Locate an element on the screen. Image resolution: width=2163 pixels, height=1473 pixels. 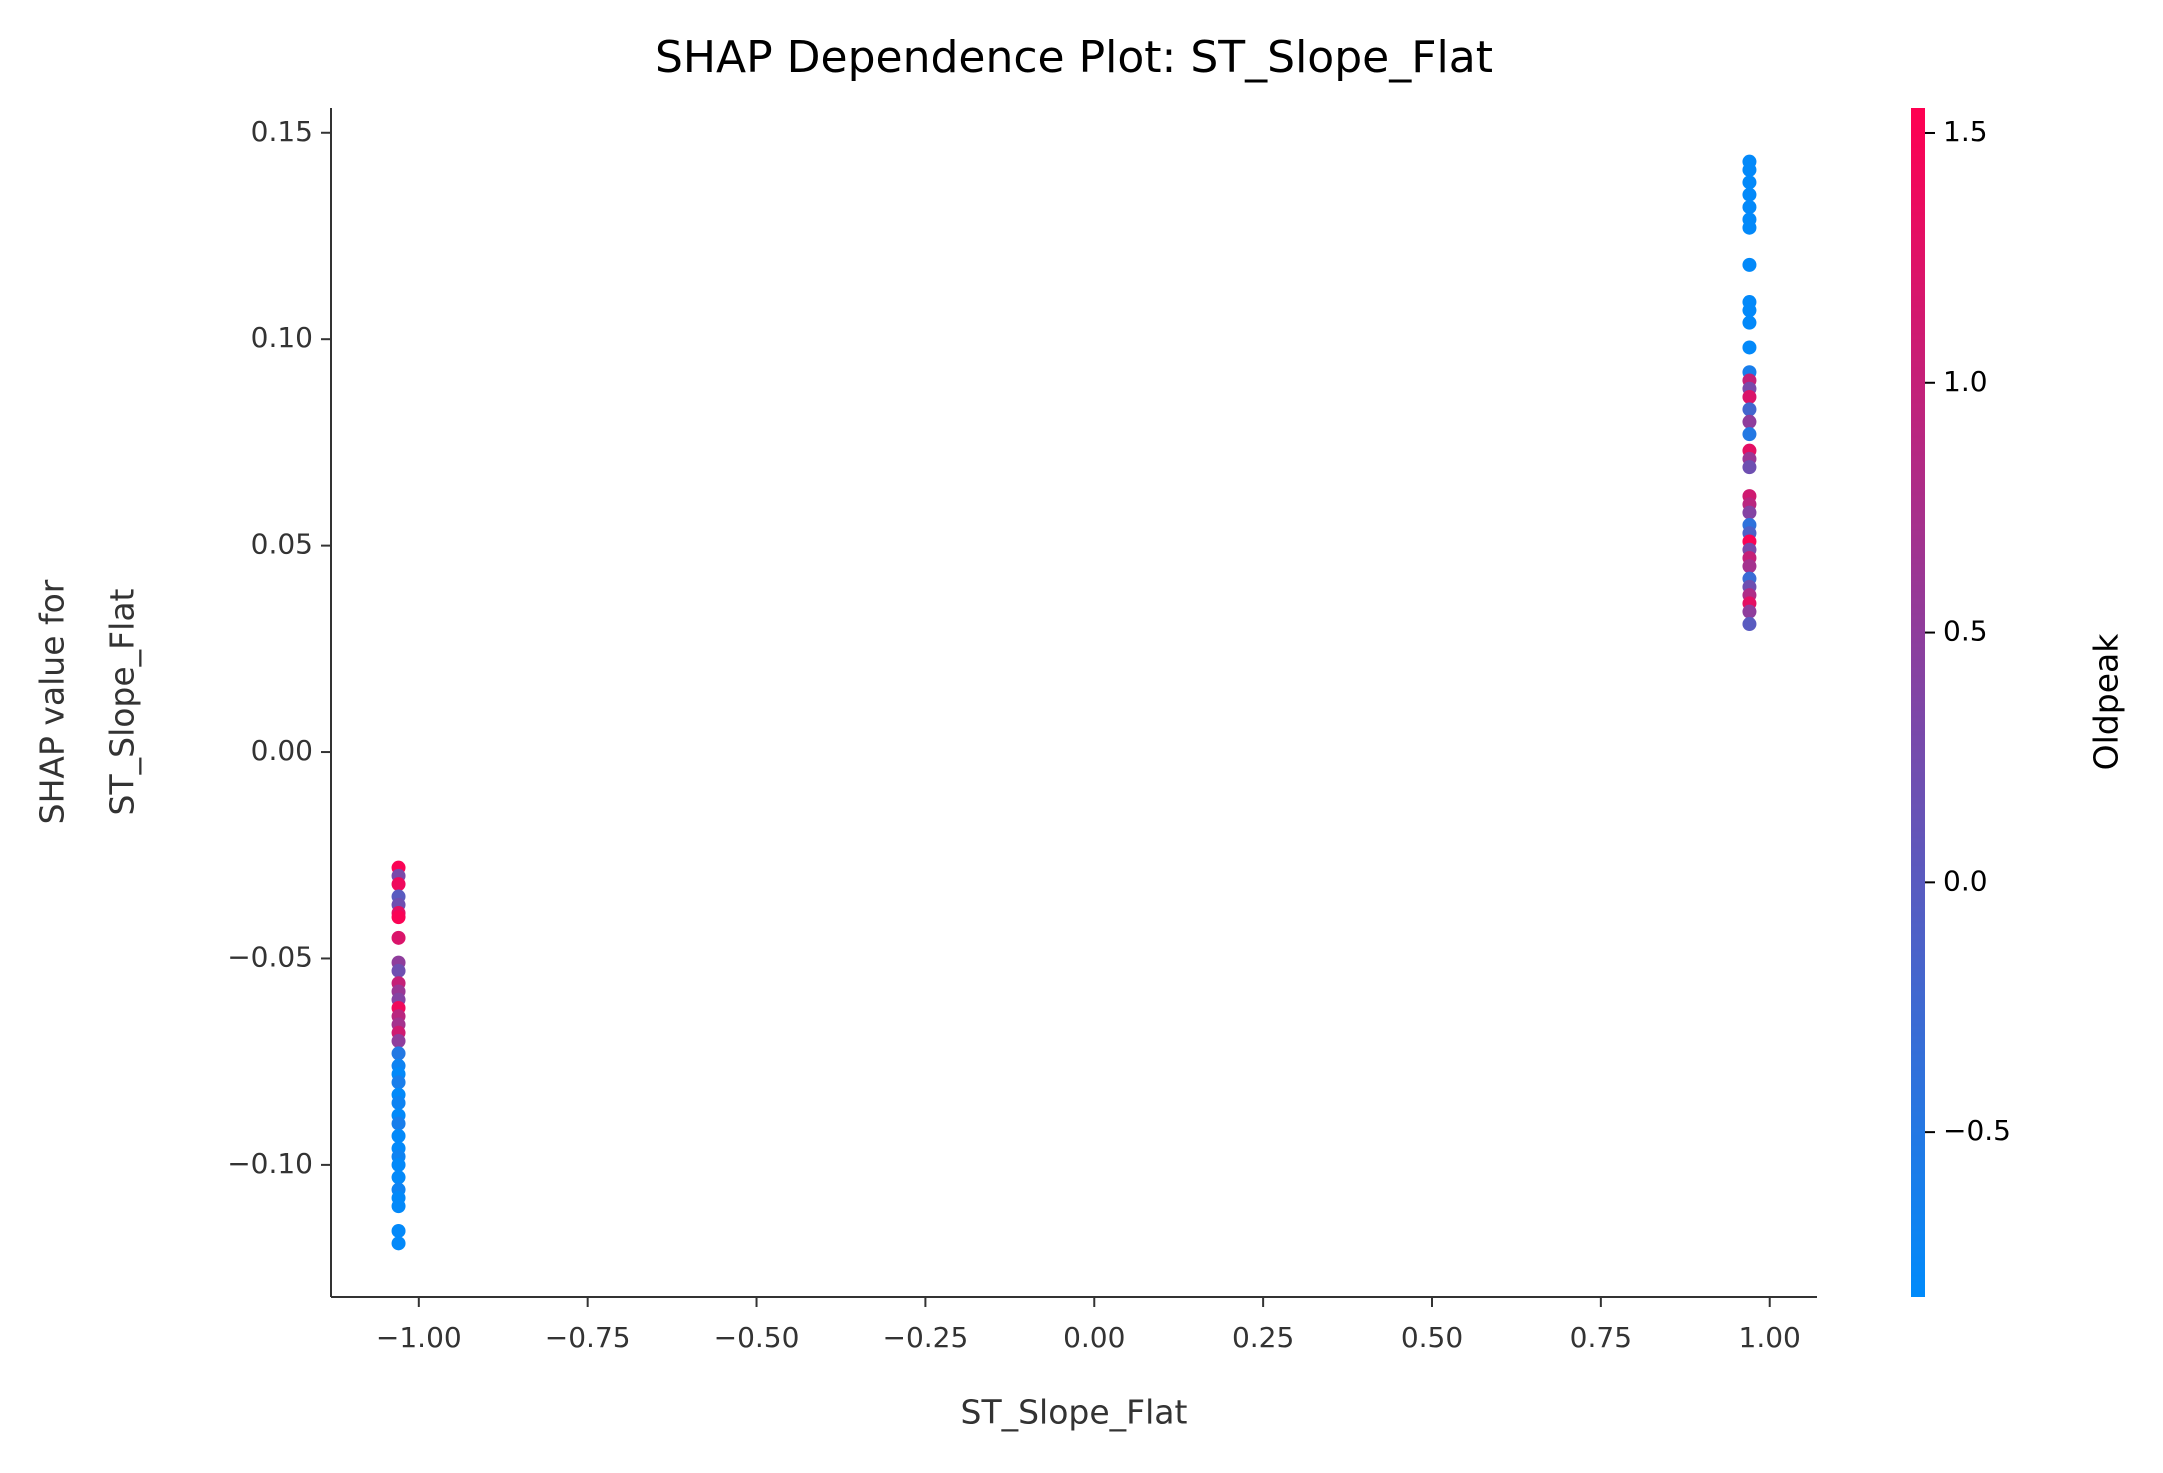
y-tick-label: 0.10 is located at coordinates (282, 337).